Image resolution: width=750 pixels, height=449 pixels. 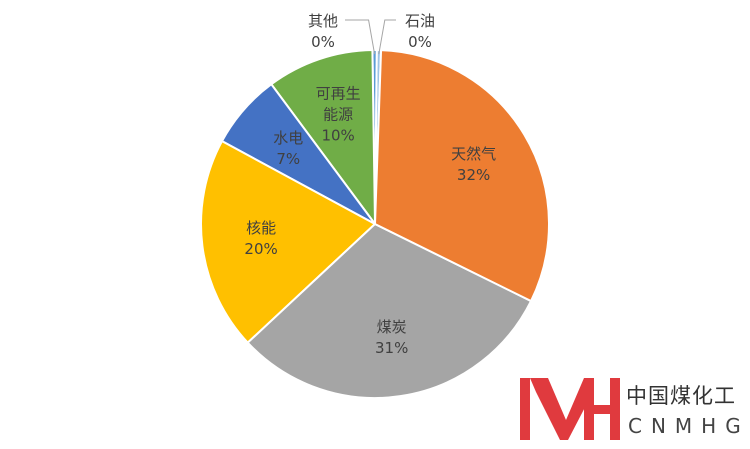 I want to click on logo-mark, so click(x=570, y=409).